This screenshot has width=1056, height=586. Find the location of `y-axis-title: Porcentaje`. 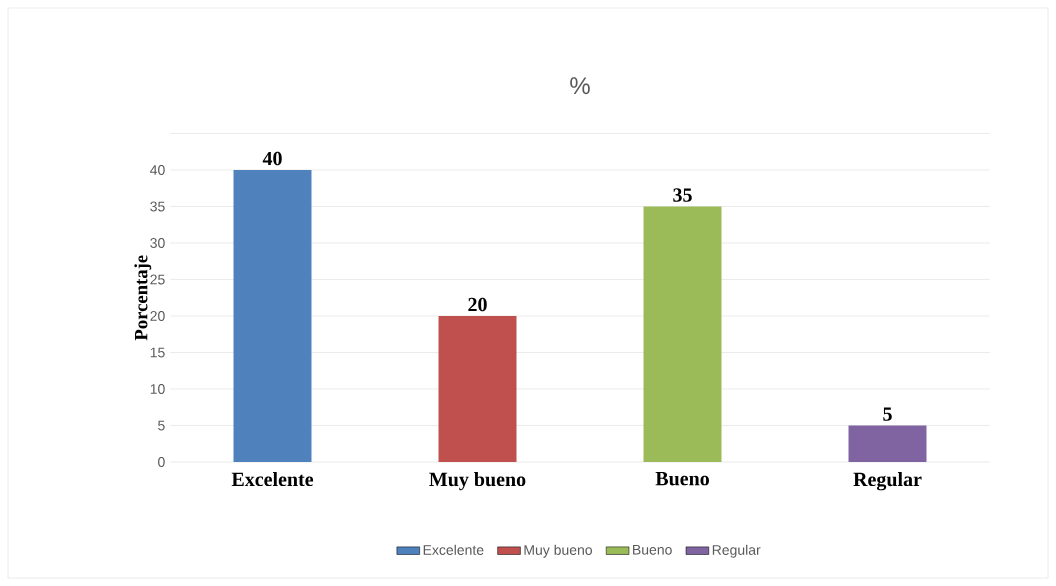

y-axis-title: Porcentaje is located at coordinates (143, 298).